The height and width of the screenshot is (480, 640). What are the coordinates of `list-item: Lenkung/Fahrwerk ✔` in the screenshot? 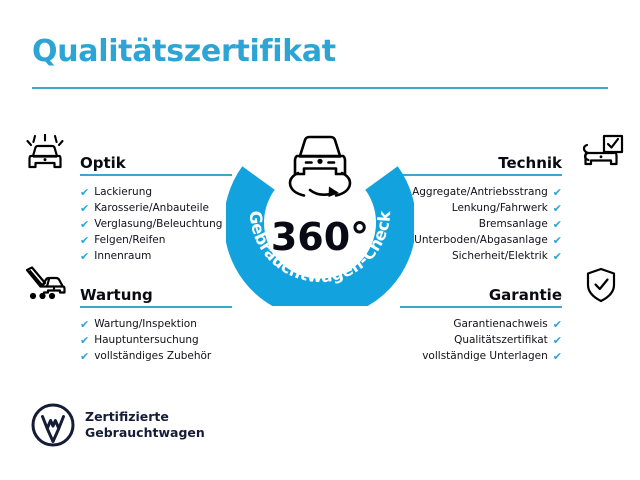 It's located at (512, 208).